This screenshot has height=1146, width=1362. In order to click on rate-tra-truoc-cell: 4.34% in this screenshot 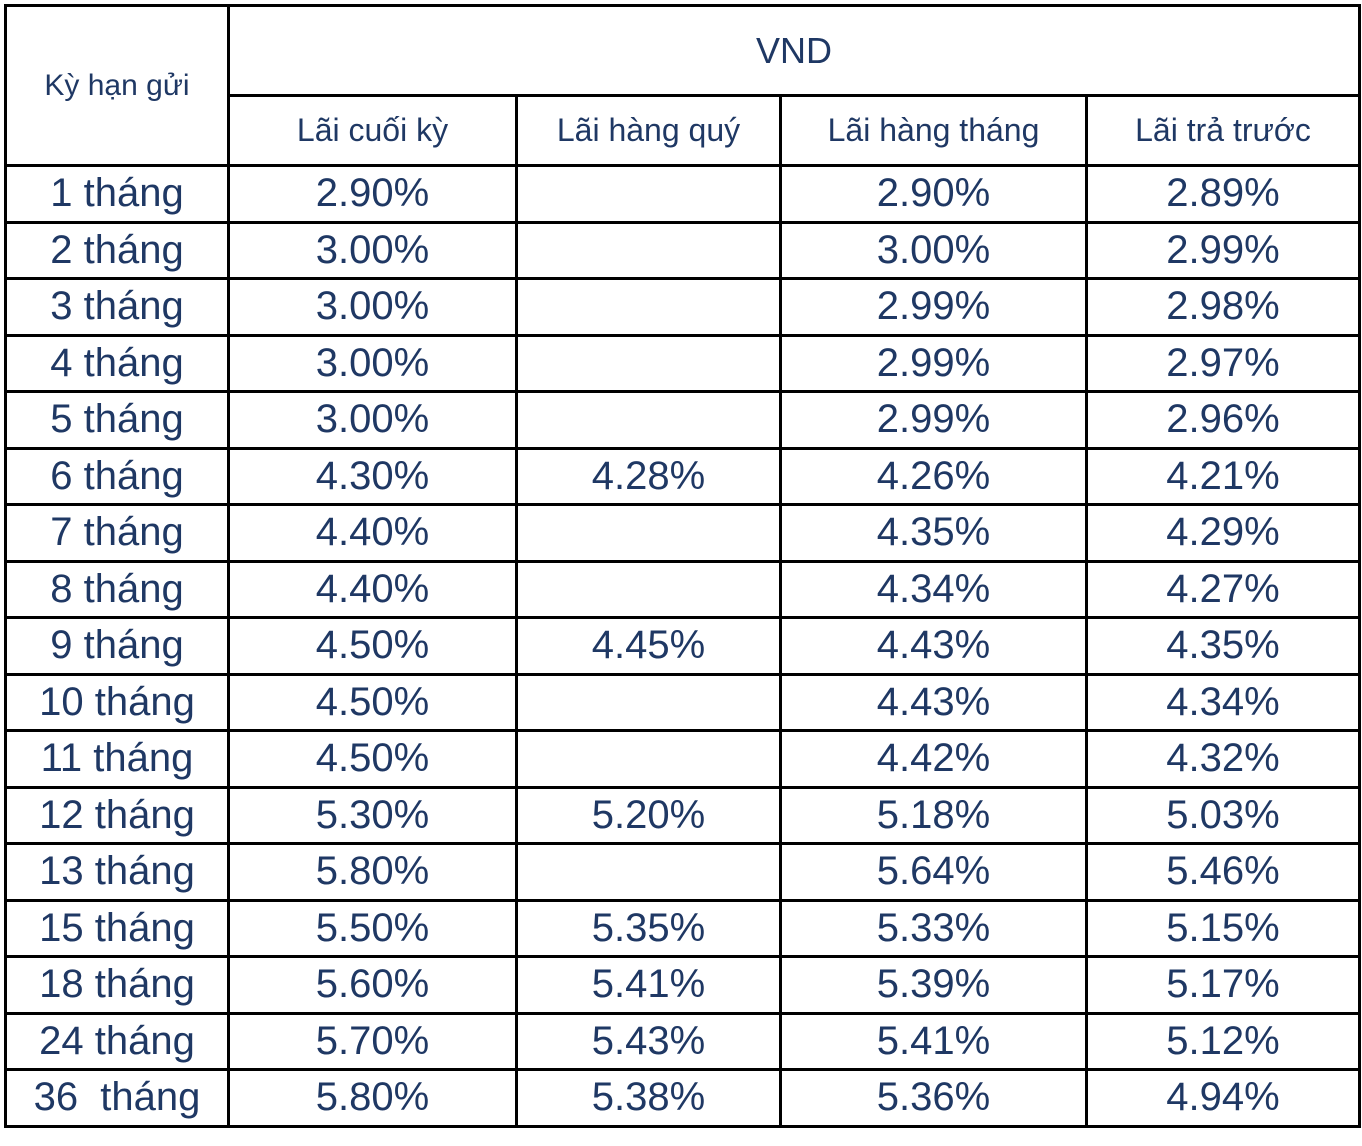, I will do `click(1223, 702)`.